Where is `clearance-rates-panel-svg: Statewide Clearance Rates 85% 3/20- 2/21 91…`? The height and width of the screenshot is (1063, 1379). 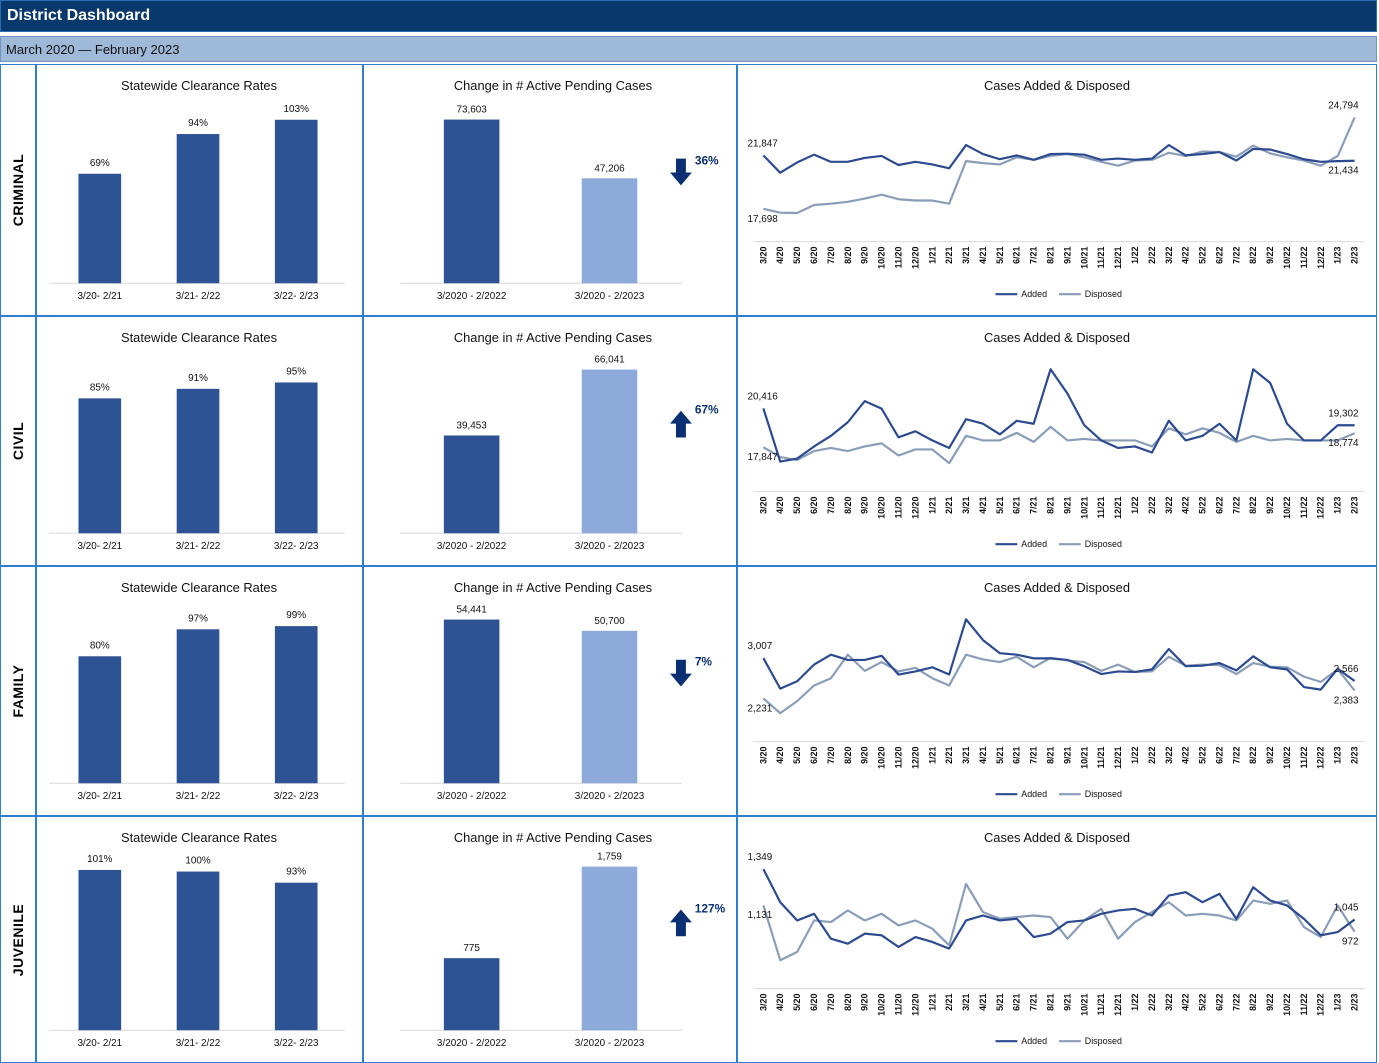
clearance-rates-panel-svg: Statewide Clearance Rates 85% 3/20- 2/21 91… is located at coordinates (197, 441).